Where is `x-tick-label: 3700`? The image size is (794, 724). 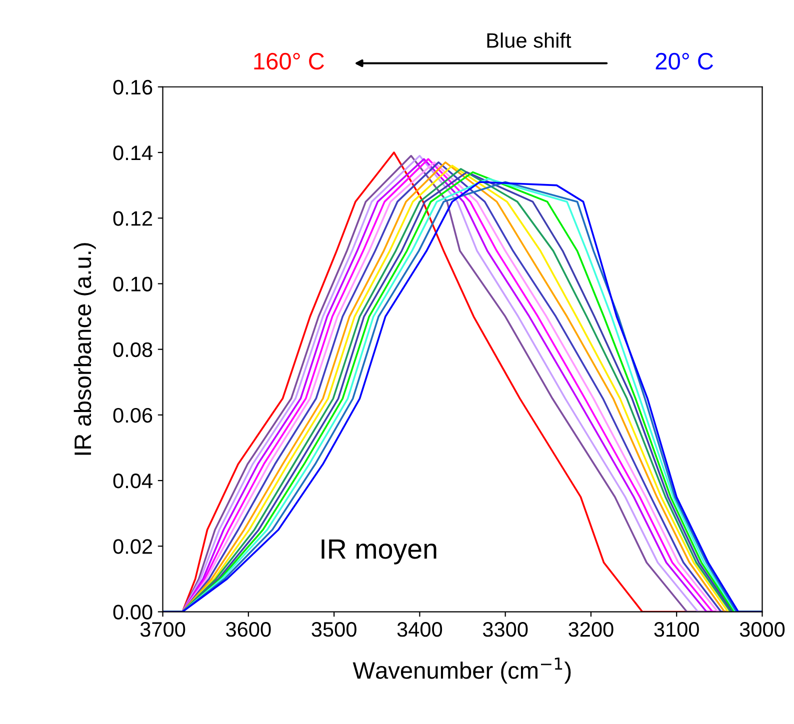 x-tick-label: 3700 is located at coordinates (163, 629).